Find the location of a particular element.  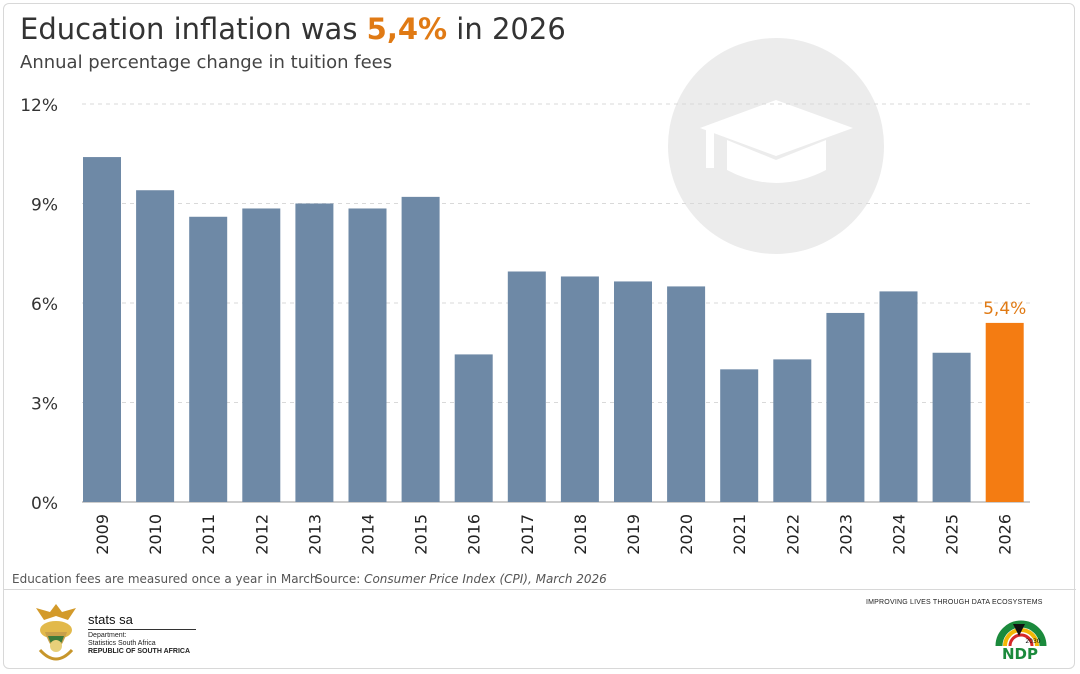

x-tick-label: 2022 is located at coordinates (792, 534).